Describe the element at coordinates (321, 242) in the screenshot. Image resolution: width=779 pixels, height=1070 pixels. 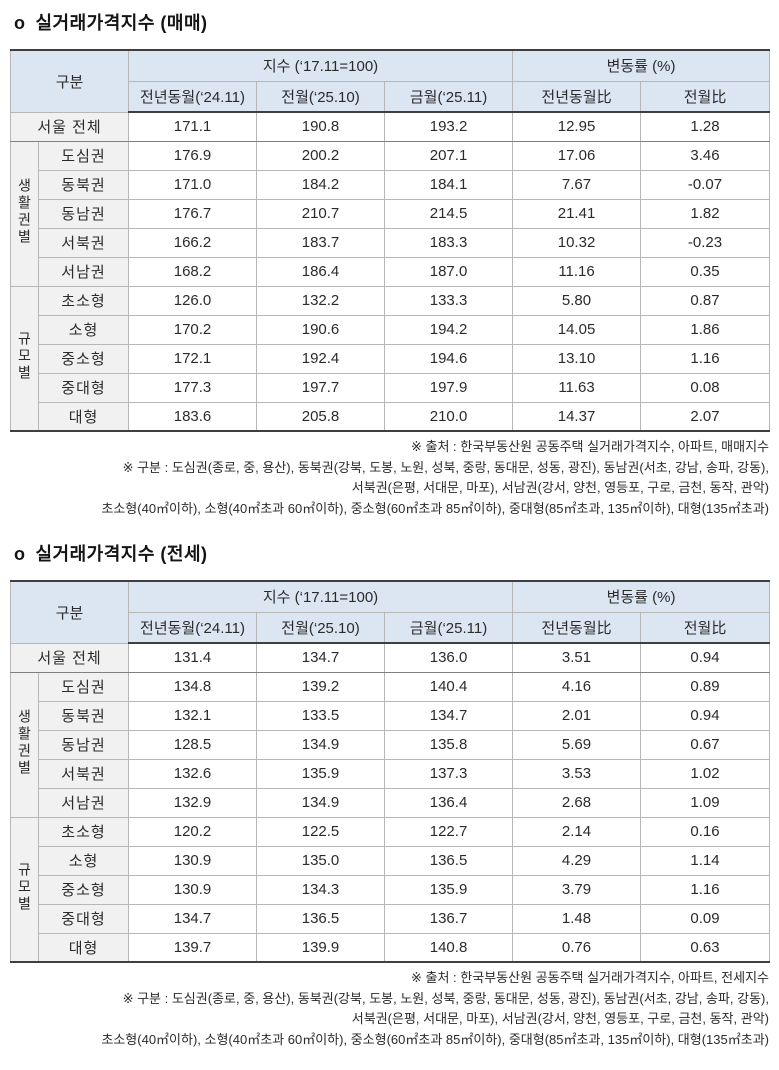
I see `value-cell: 183.7` at that location.